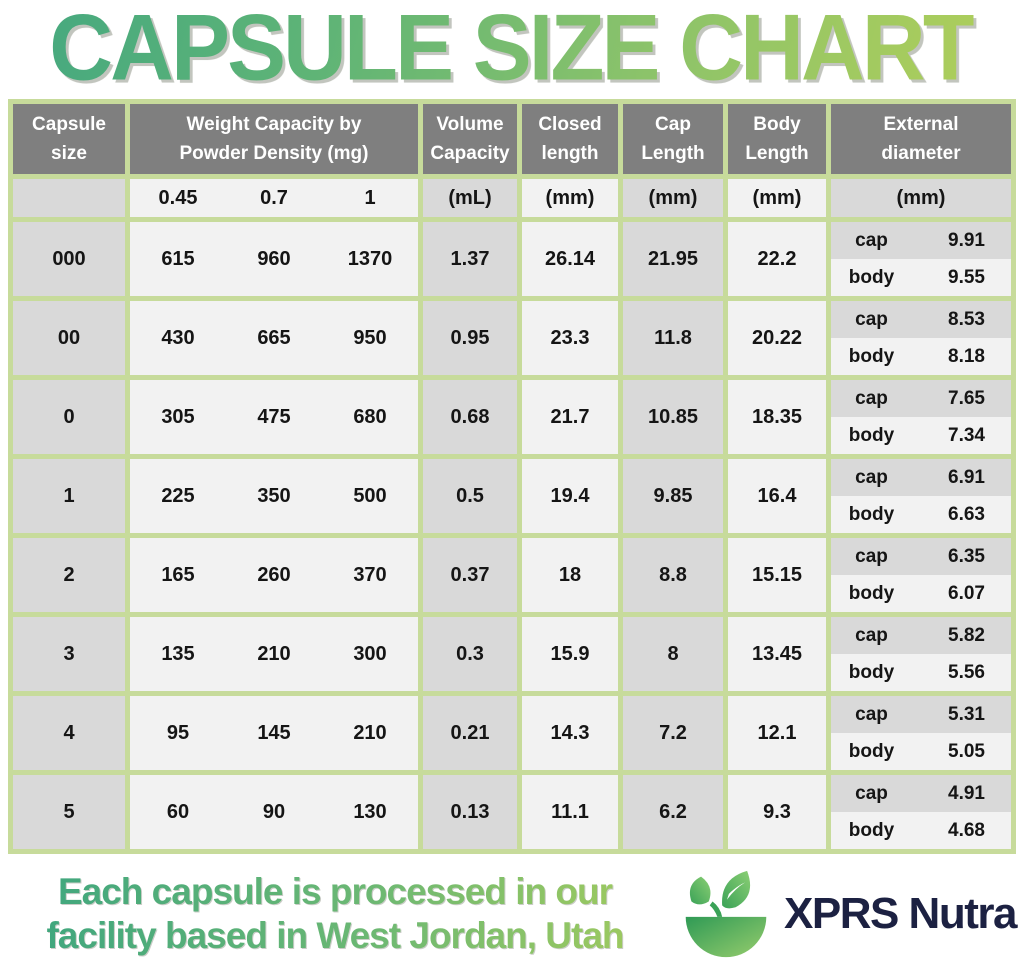  I want to click on table-row-external: cap 6.91 body 6.63, so click(921, 496).